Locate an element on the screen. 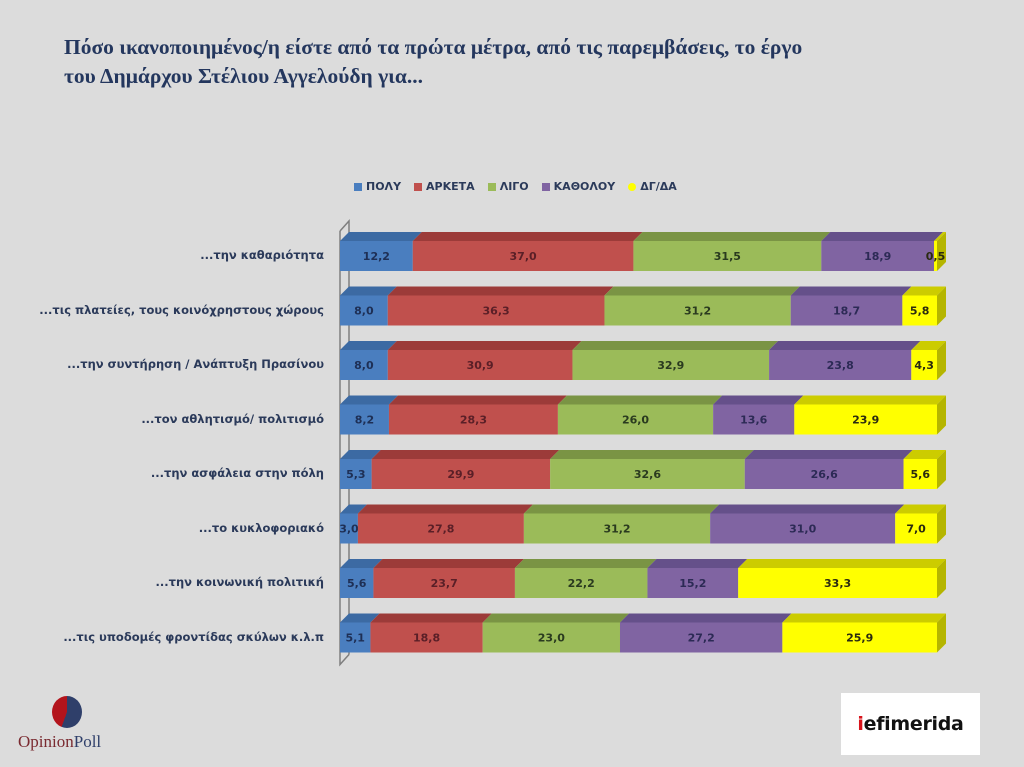  bar-segment: 8,0 is located at coordinates (368, 306).